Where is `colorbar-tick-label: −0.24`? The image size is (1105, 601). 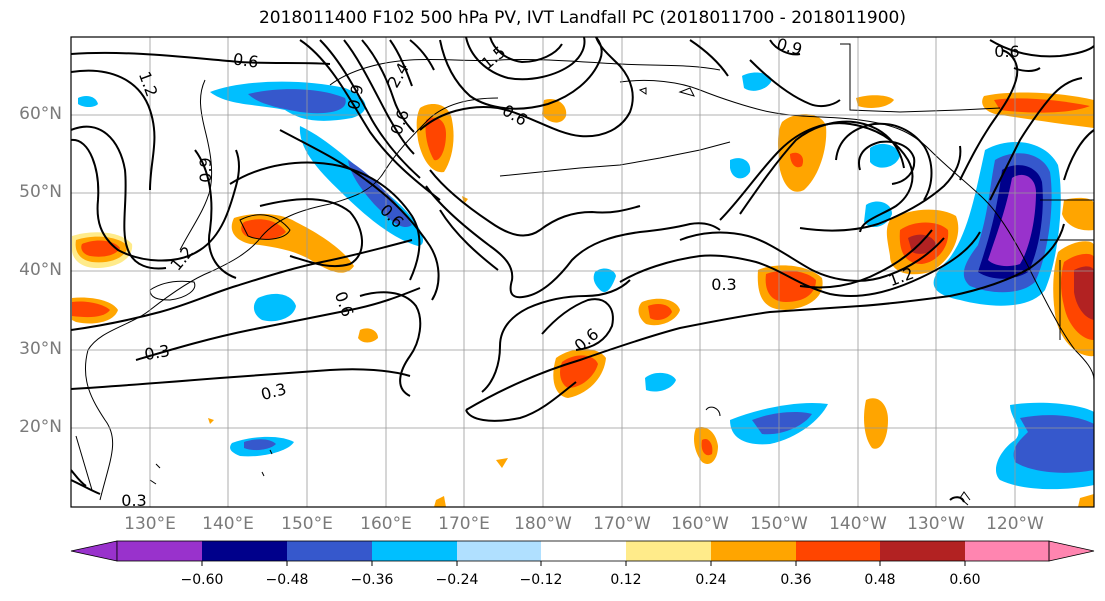
colorbar-tick-label: −0.24 is located at coordinates (457, 580).